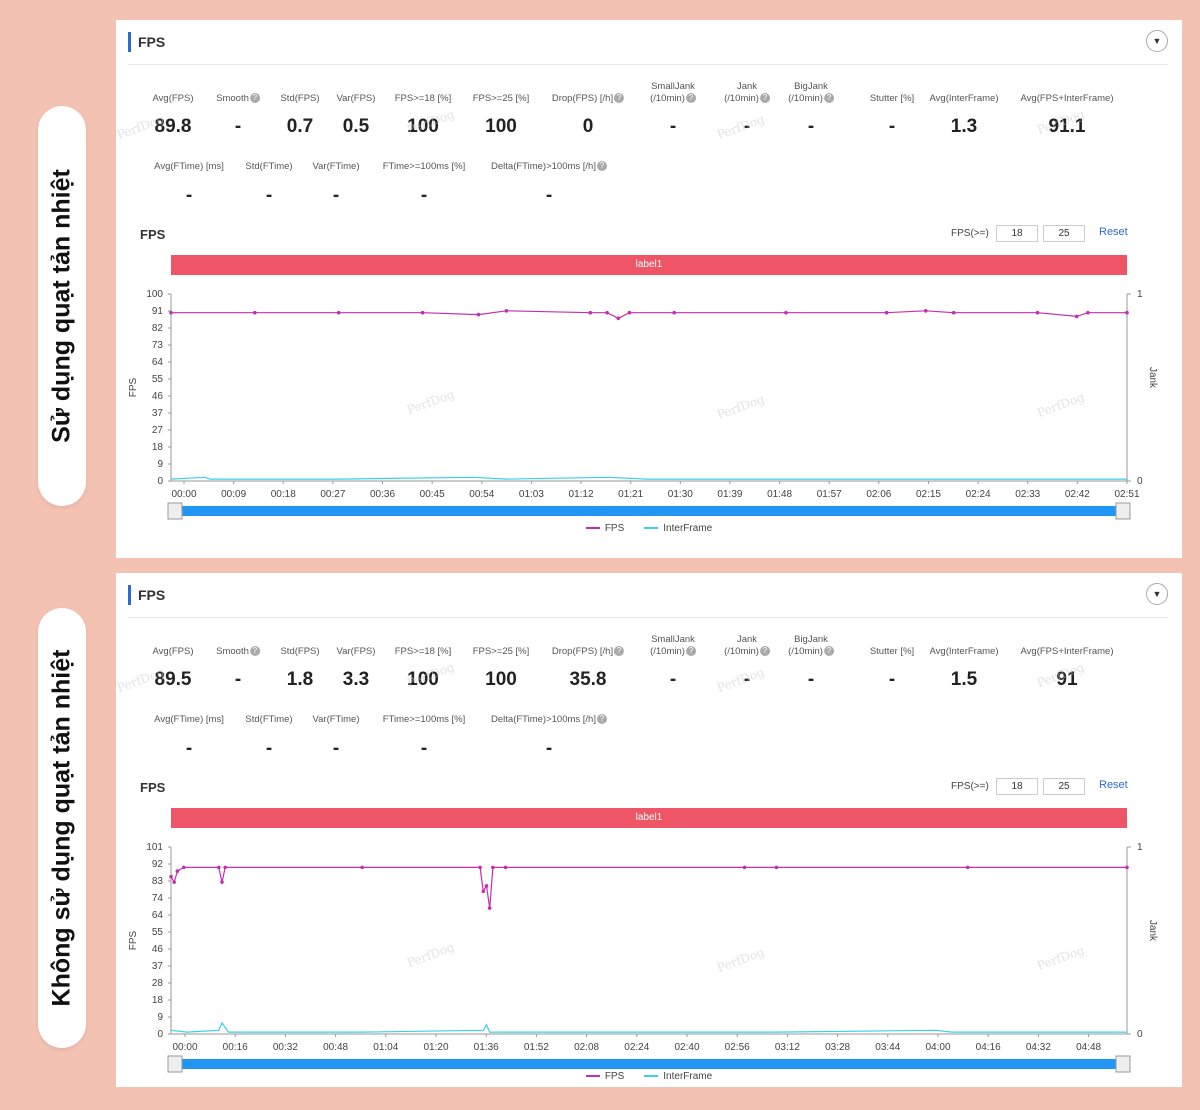  What do you see at coordinates (673, 662) in the screenshot?
I see `metric: SmallJank (/10min)? -` at bounding box center [673, 662].